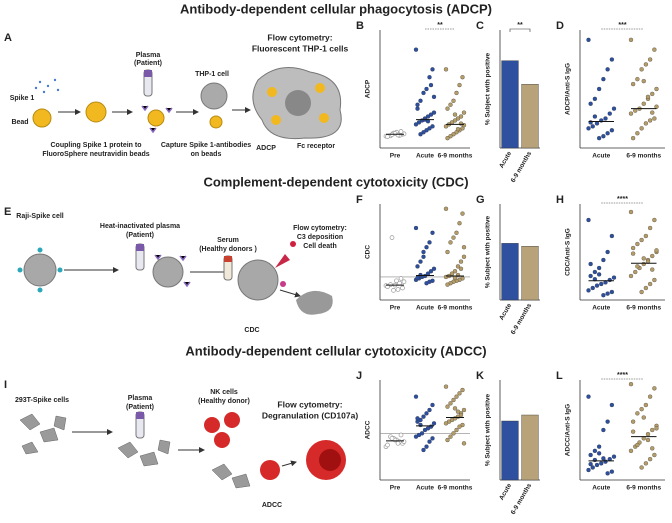  I want to click on section-title: Complement-dependent cytotoxicity (CDC), so click(335, 181).